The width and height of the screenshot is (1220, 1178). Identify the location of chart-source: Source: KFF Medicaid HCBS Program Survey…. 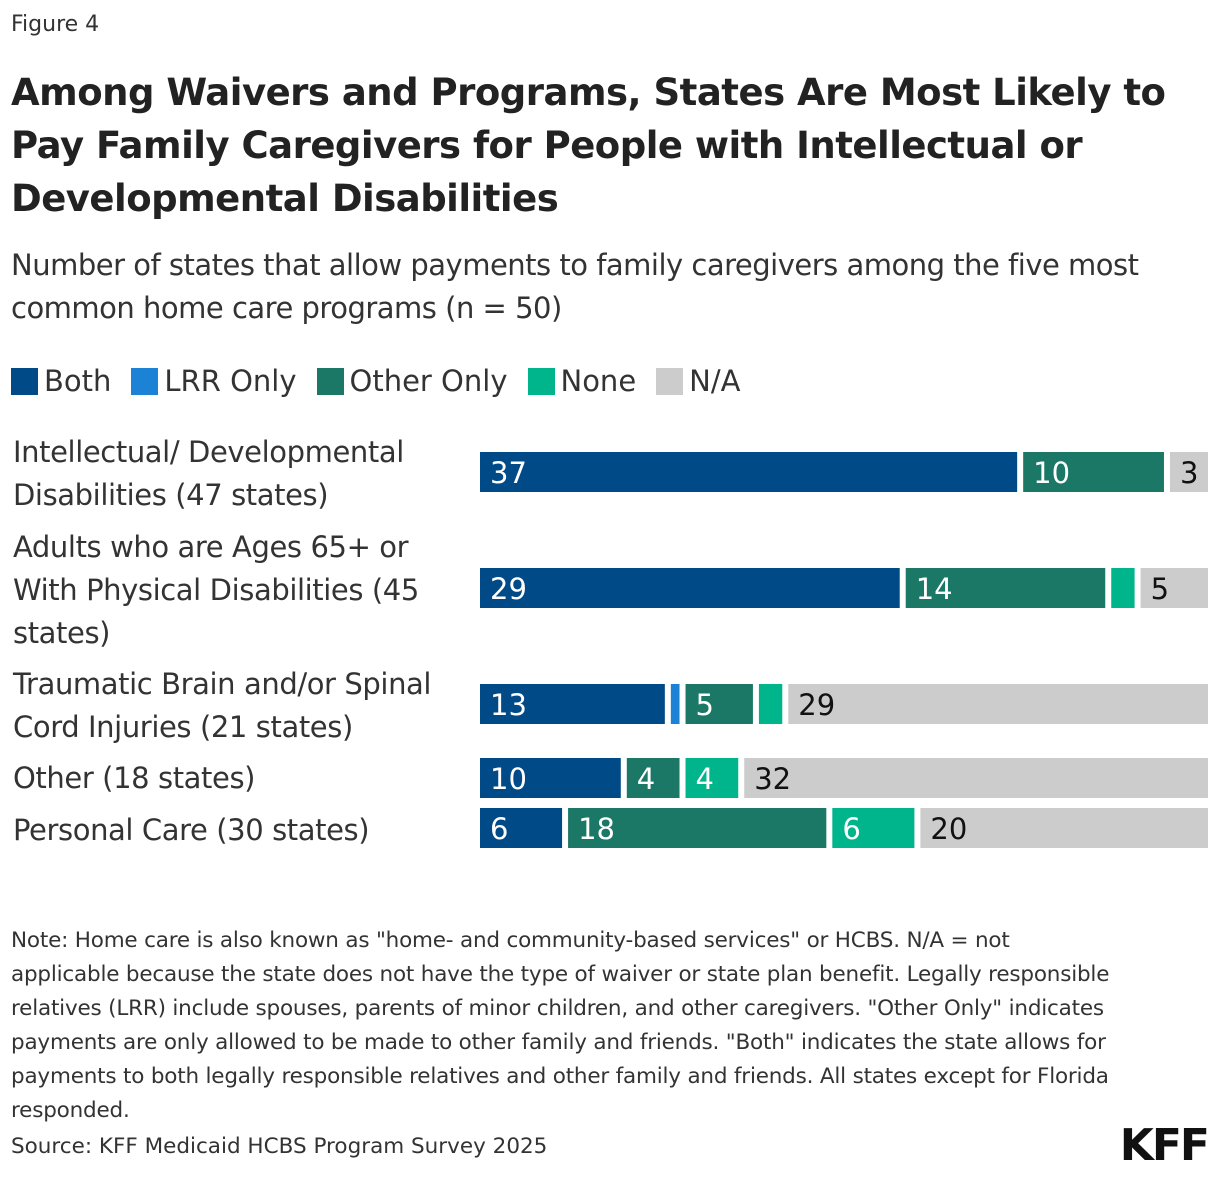
(279, 1146).